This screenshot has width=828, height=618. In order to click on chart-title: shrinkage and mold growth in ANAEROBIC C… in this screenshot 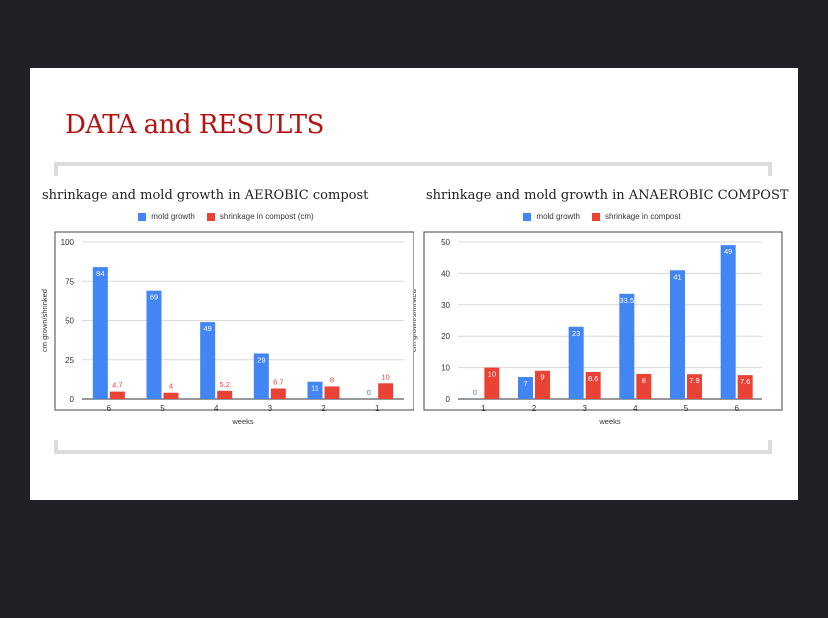, I will do `click(607, 195)`.